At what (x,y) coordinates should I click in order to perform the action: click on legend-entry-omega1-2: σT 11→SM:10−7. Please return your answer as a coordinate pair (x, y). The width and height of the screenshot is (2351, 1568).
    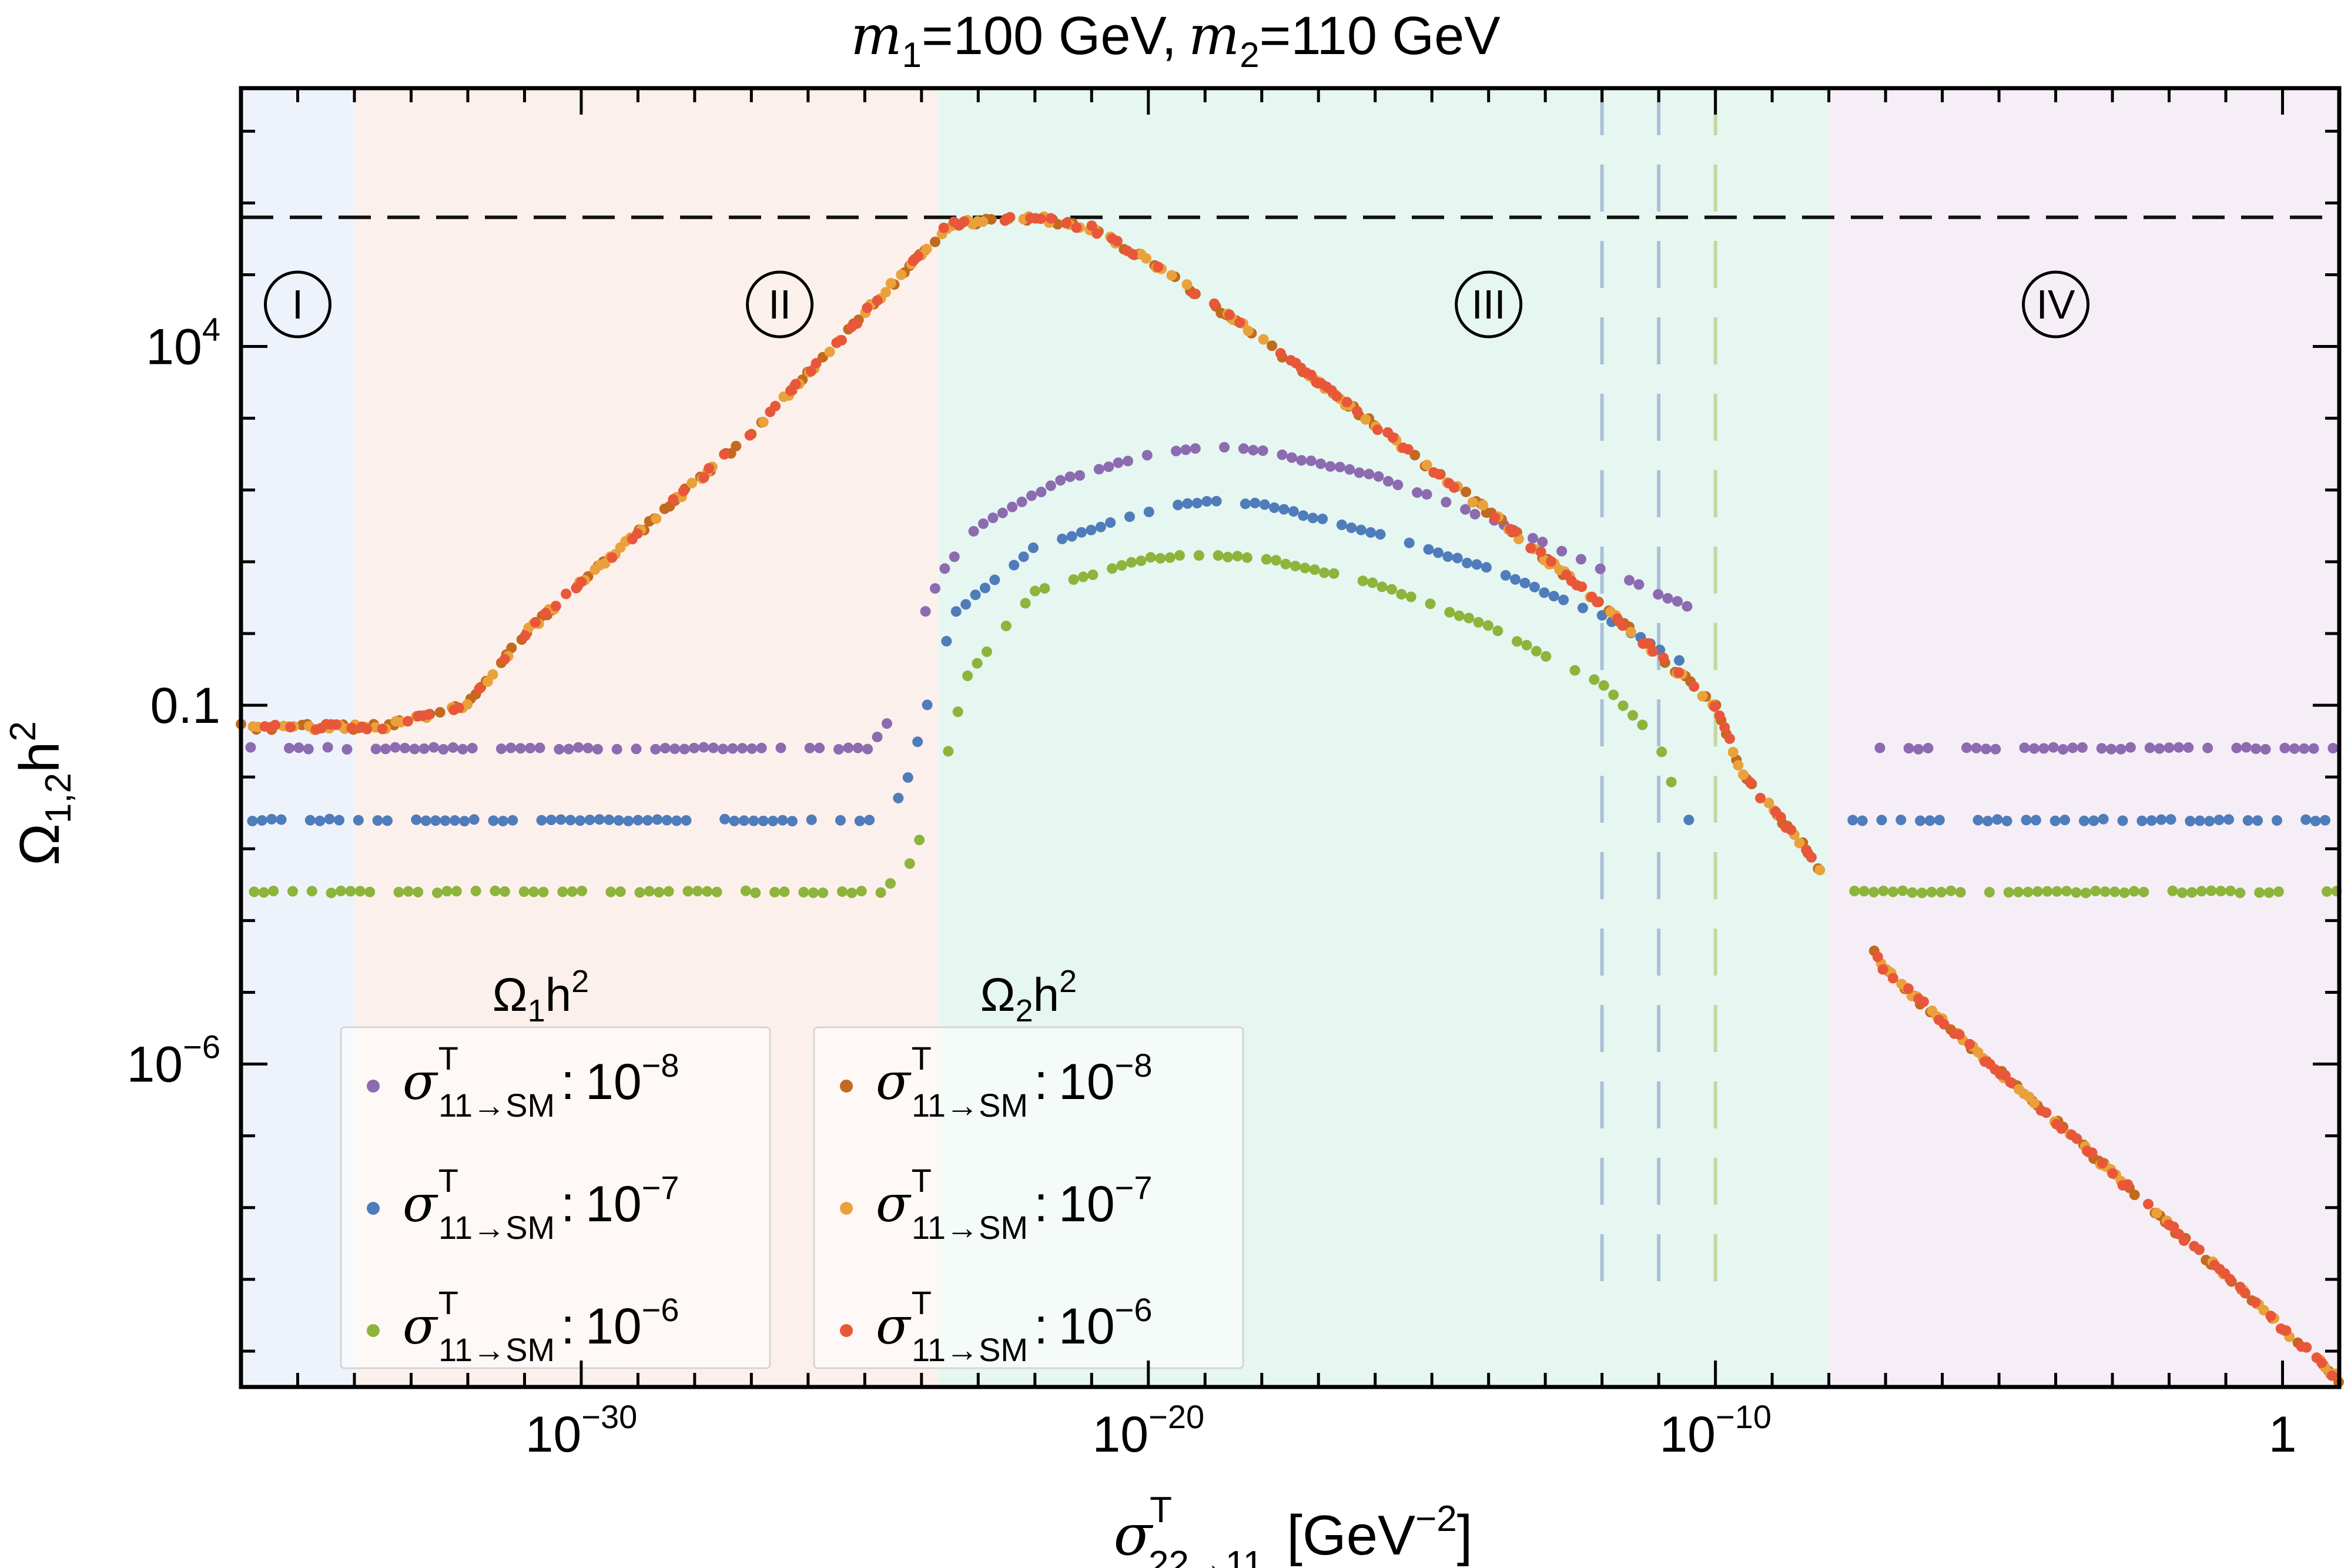
    Looking at the image, I should click on (541, 1204).